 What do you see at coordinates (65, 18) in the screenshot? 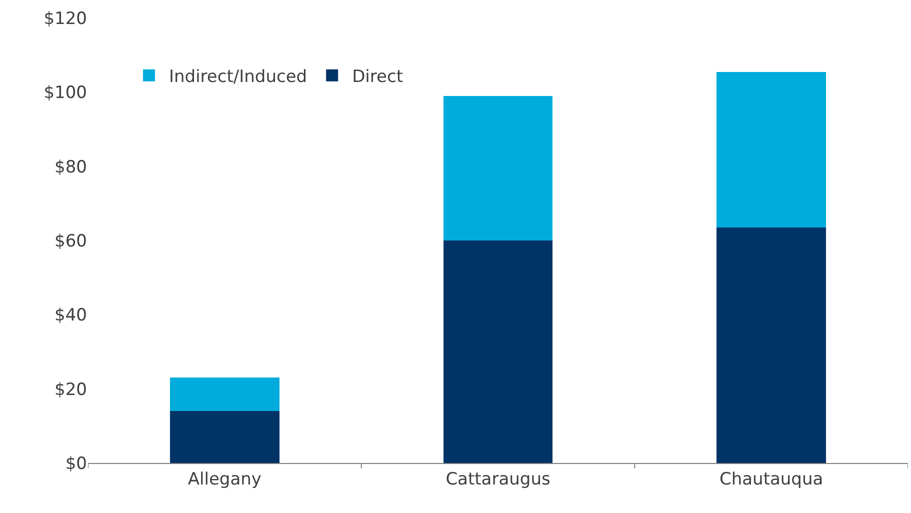
I see `y-tick-label: $120` at bounding box center [65, 18].